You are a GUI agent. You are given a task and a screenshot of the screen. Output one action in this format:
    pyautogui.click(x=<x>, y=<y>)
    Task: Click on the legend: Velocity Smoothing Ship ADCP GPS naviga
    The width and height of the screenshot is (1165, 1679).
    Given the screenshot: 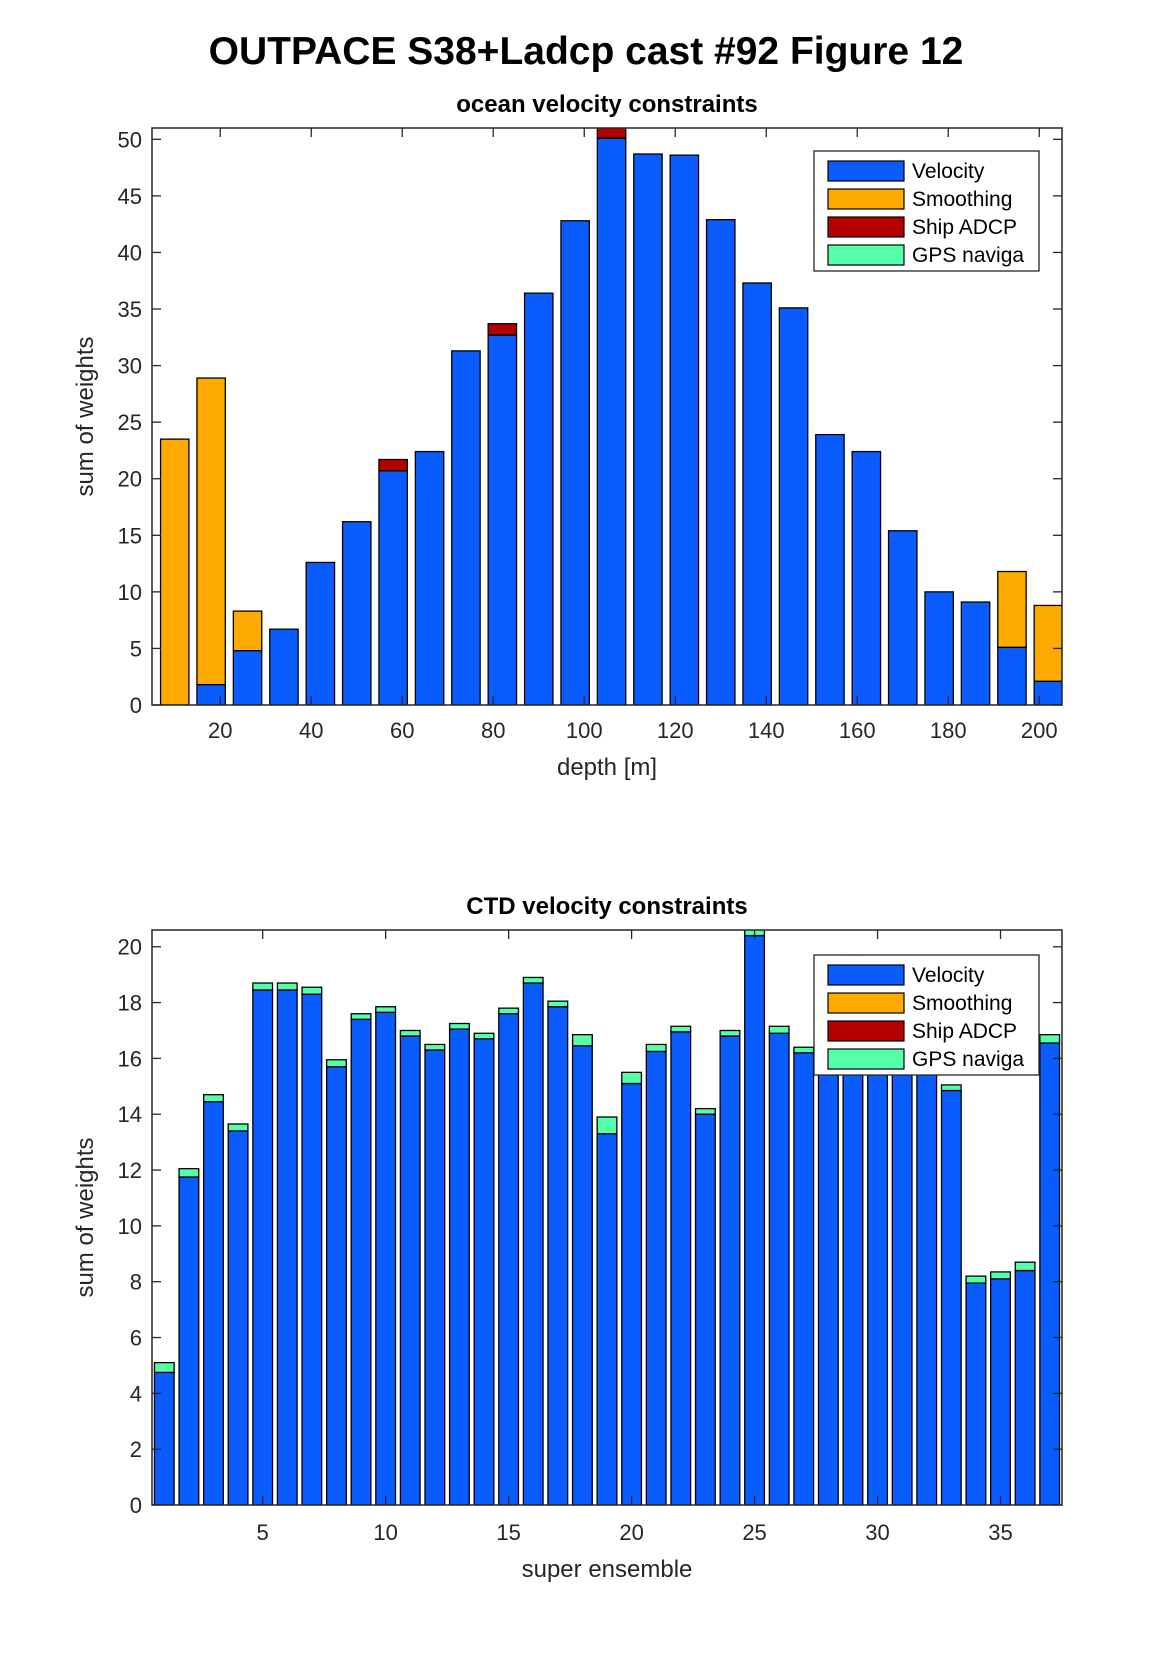 What is the action you would take?
    pyautogui.click(x=926, y=1015)
    